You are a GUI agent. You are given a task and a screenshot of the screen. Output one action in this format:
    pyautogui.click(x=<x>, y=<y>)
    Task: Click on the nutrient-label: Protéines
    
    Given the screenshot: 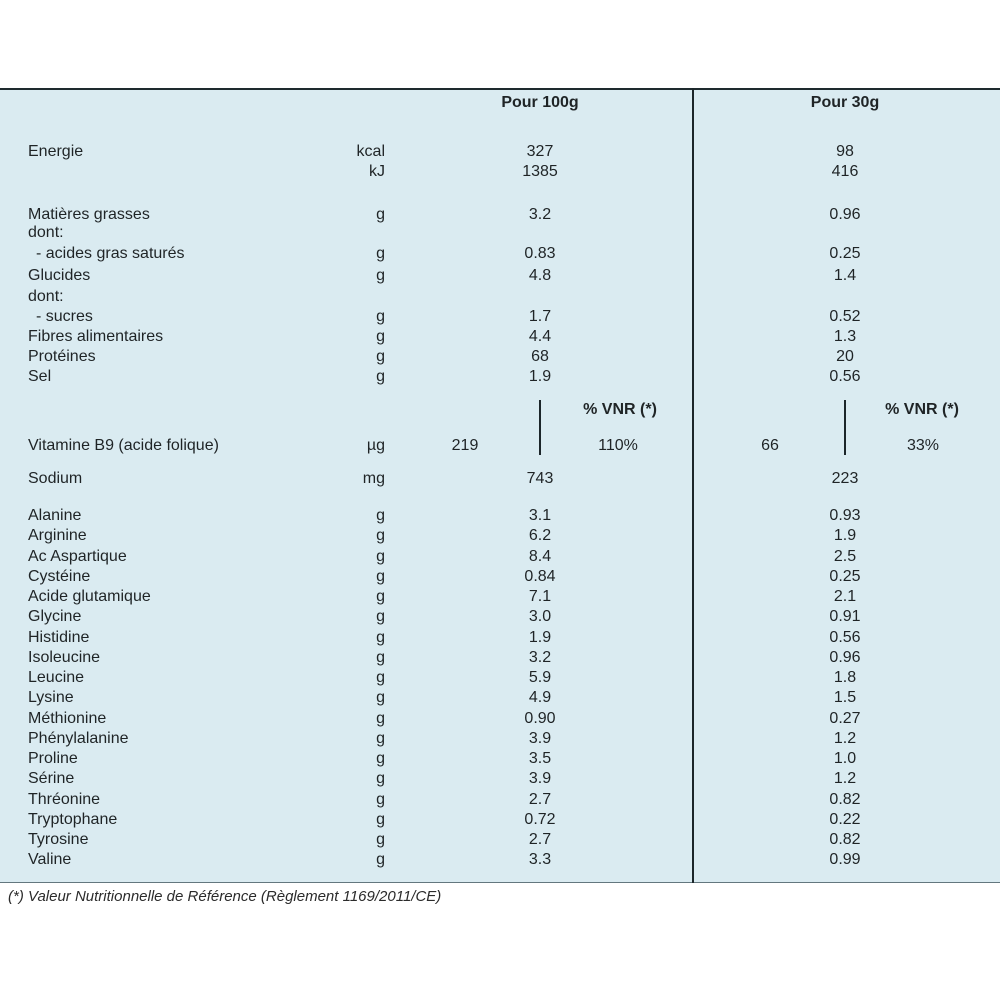 What is the action you would take?
    pyautogui.click(x=62, y=356)
    